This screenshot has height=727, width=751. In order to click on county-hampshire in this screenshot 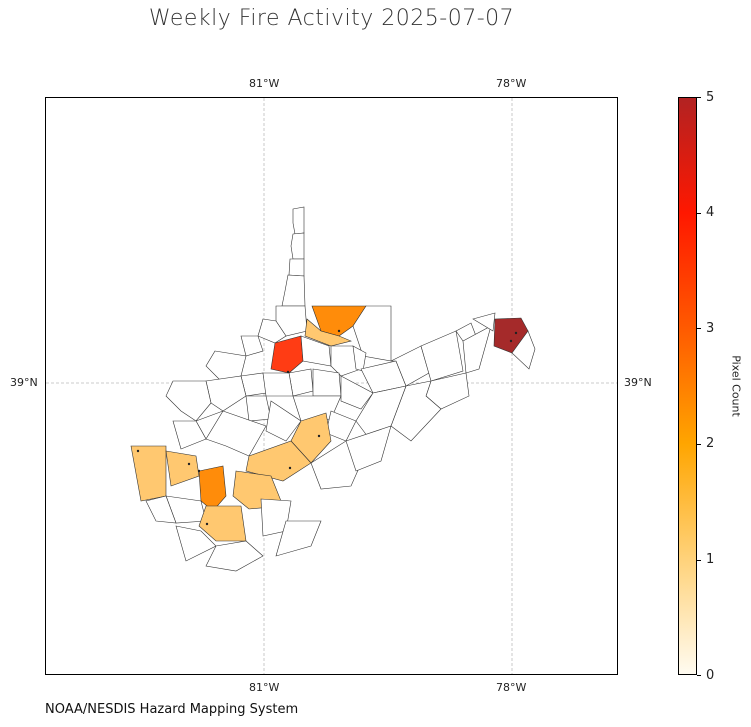, I will do `click(477, 349)`.